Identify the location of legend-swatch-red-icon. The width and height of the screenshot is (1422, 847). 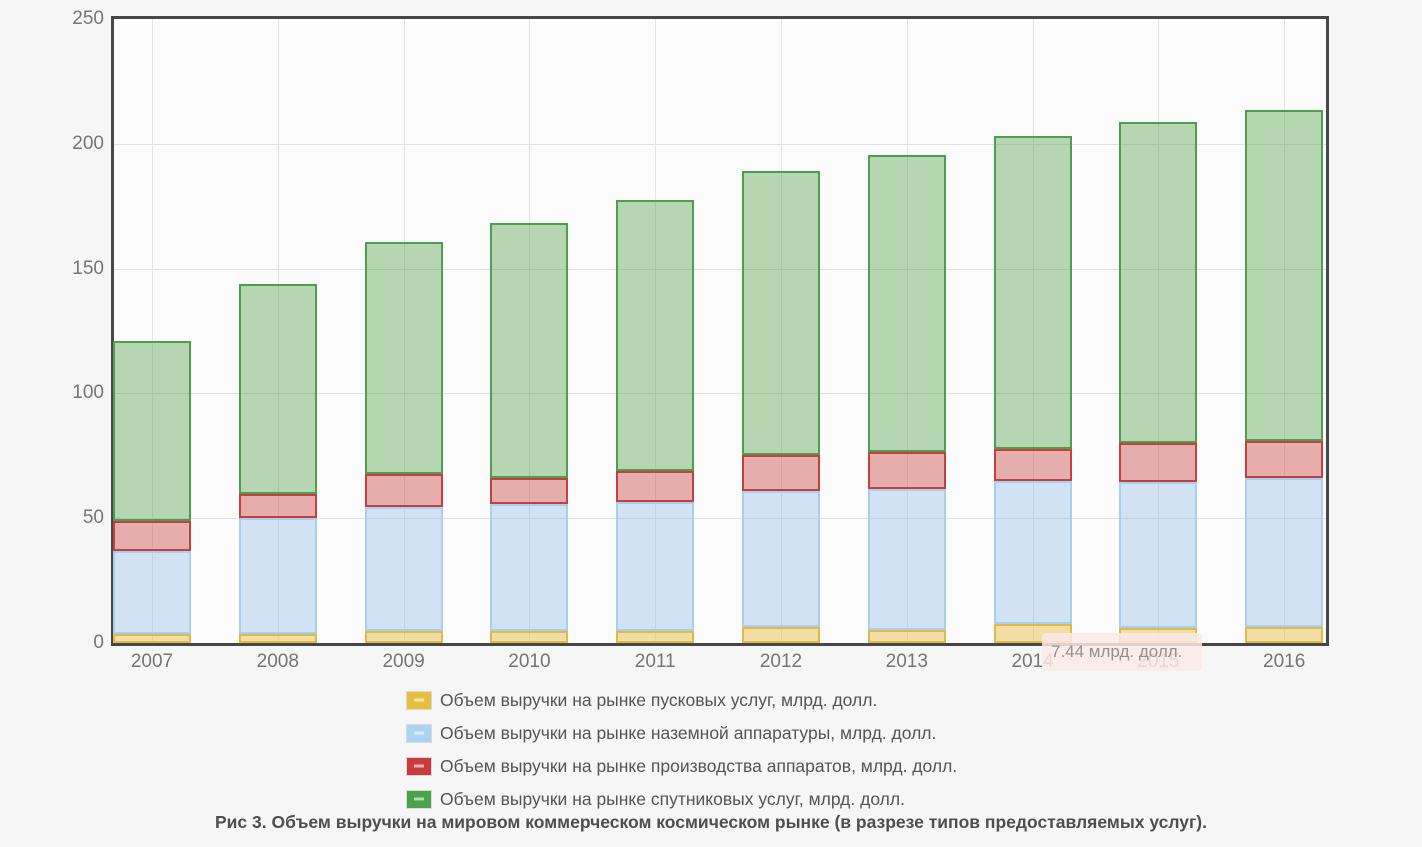
(419, 766).